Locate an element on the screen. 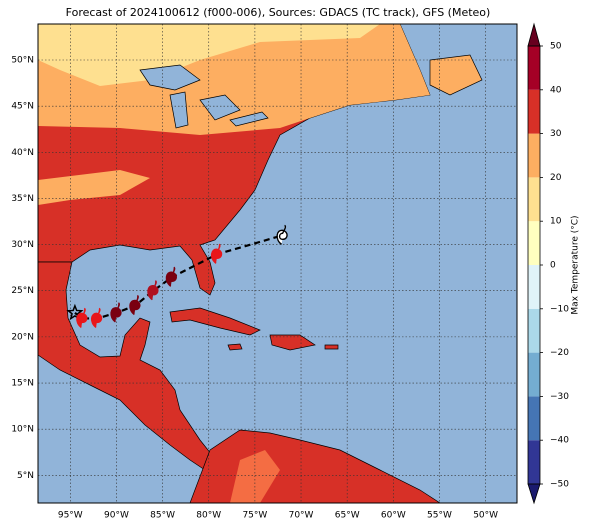  track-start is located at coordinates (75, 312).